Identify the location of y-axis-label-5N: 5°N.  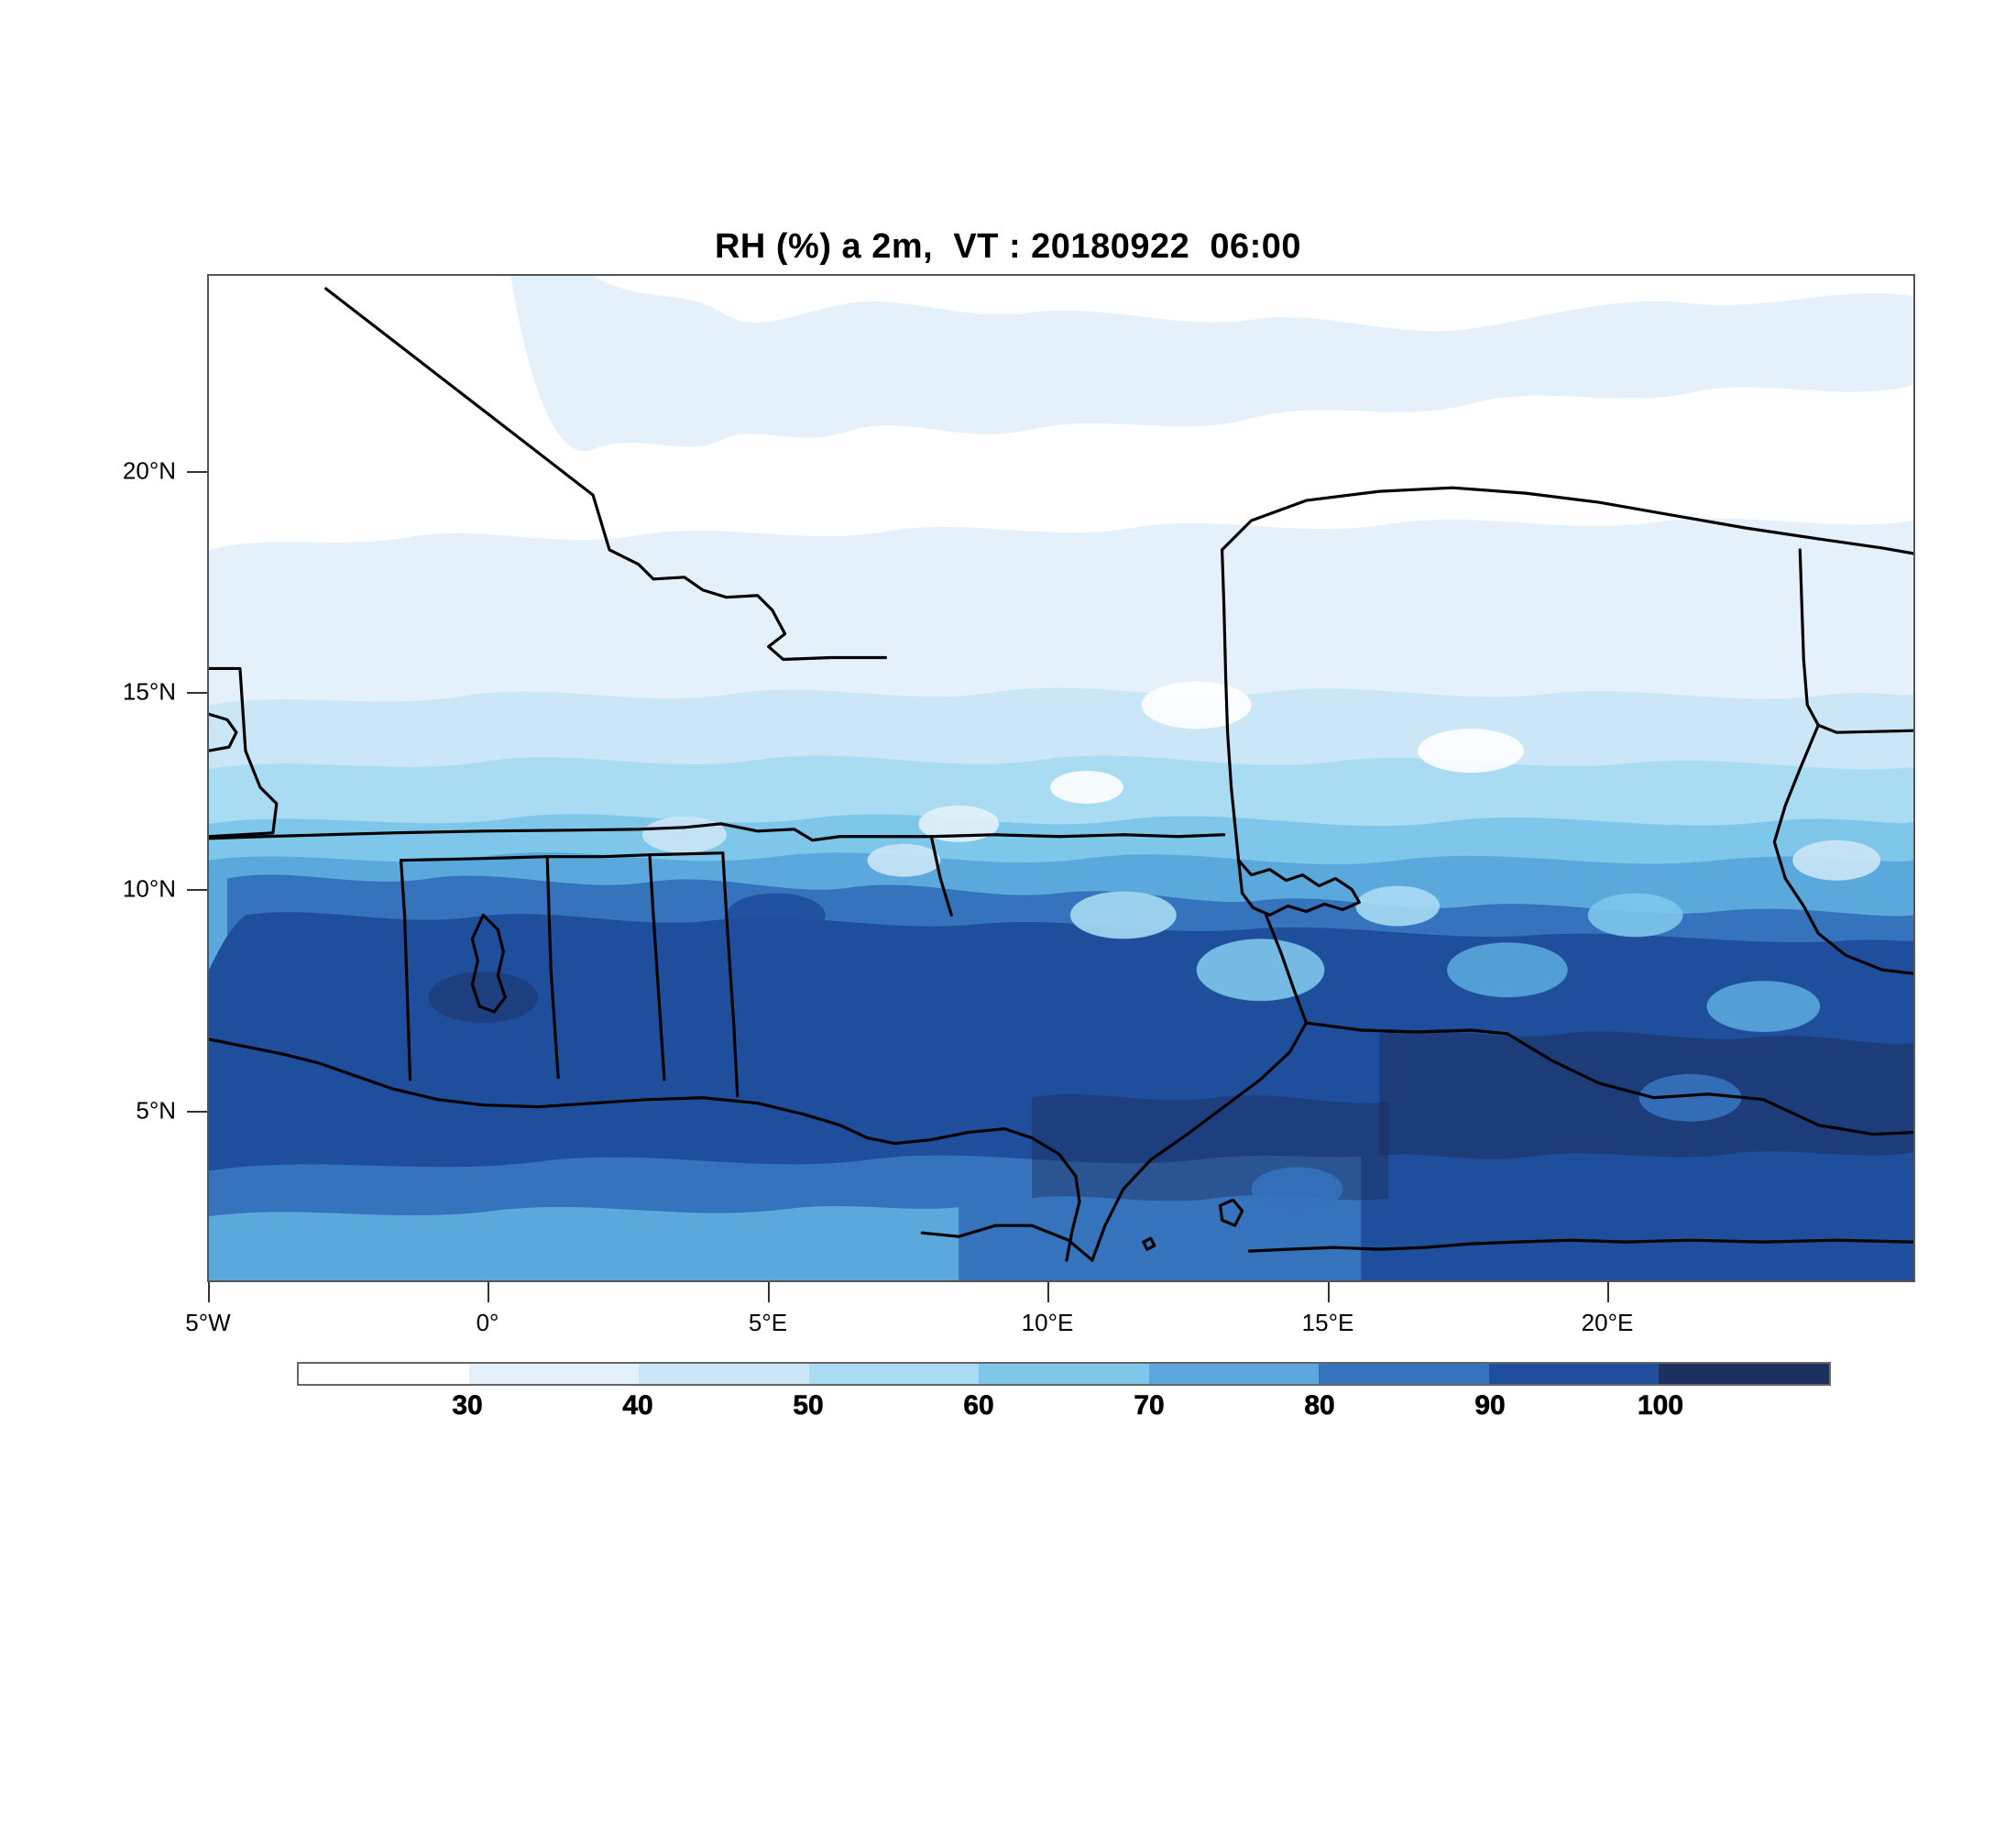
(156, 1110).